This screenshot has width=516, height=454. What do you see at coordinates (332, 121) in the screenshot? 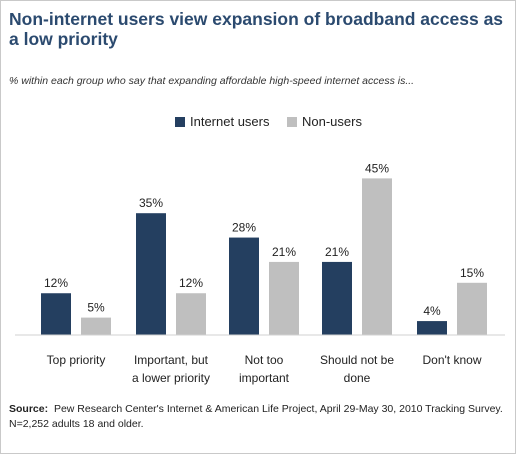
I see `legend-label-non-users: Non-users` at bounding box center [332, 121].